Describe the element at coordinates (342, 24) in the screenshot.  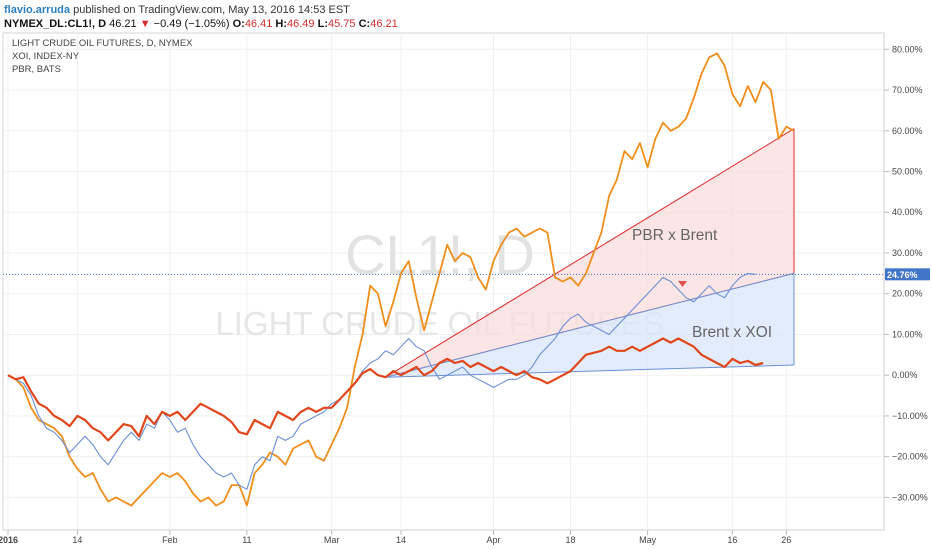
I see `low-value: 45.75` at that location.